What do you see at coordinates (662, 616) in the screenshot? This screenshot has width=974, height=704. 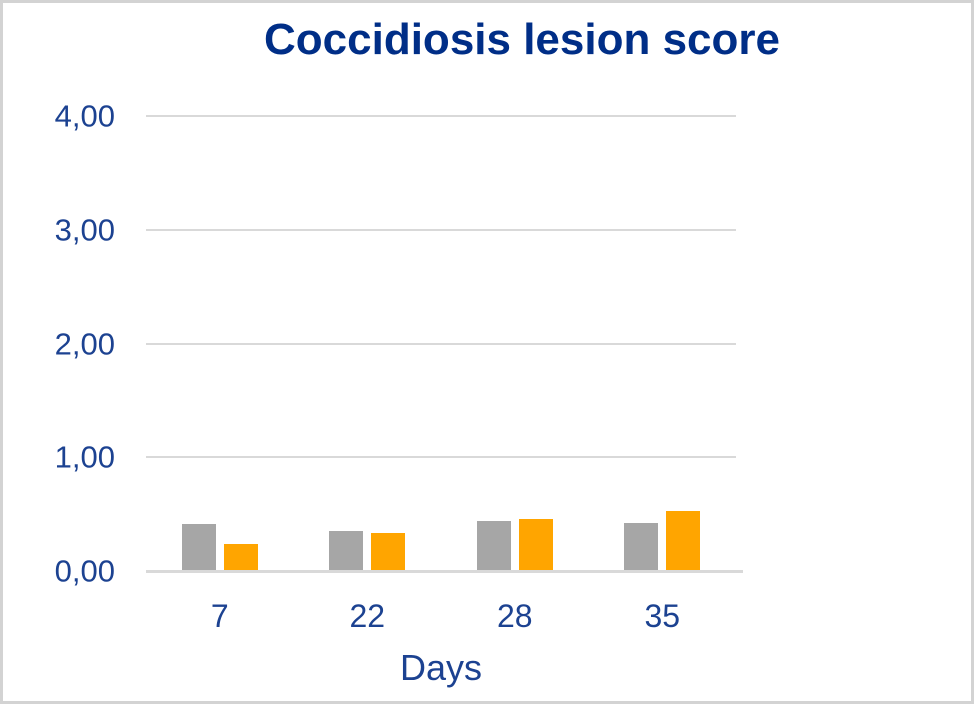 I see `x-tick-label: 35` at bounding box center [662, 616].